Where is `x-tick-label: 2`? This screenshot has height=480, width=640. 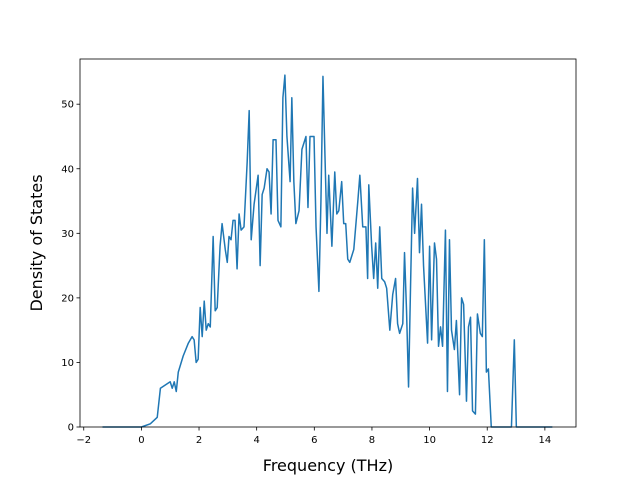
x-tick-label: 2 is located at coordinates (199, 440).